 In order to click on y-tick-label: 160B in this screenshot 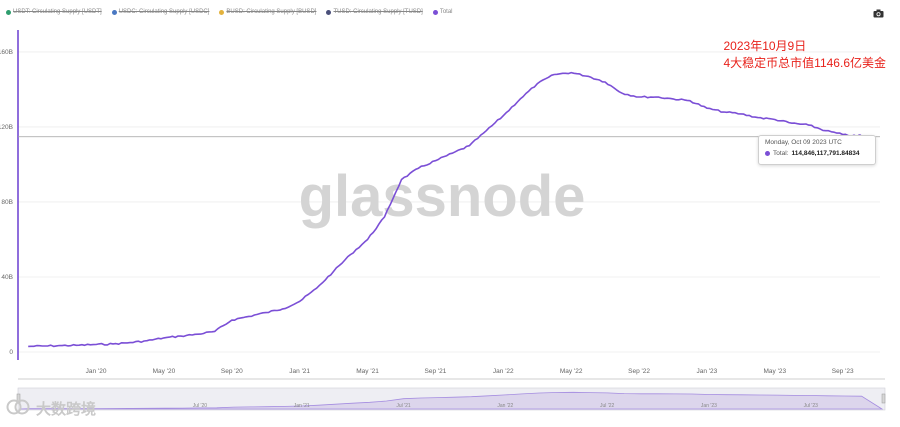, I will do `click(6, 52)`.